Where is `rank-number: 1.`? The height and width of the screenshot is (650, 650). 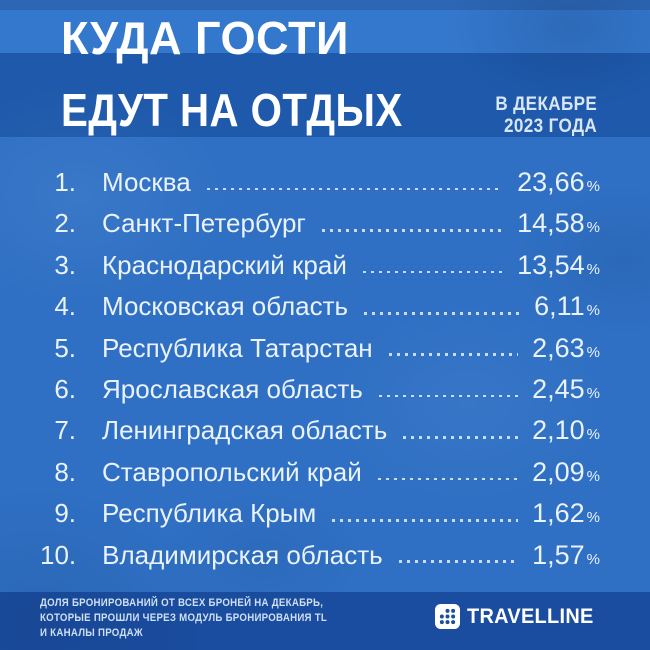 rank-number: 1. is located at coordinates (65, 182).